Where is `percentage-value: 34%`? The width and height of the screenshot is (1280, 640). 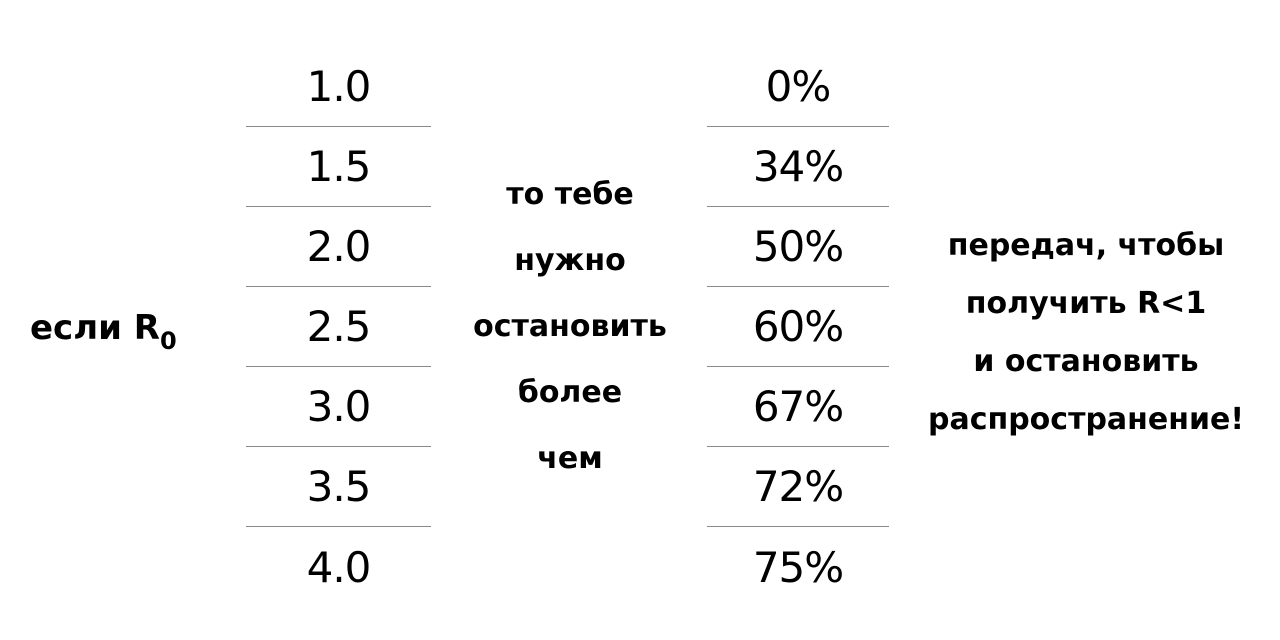
percentage-value: 34% is located at coordinates (798, 167).